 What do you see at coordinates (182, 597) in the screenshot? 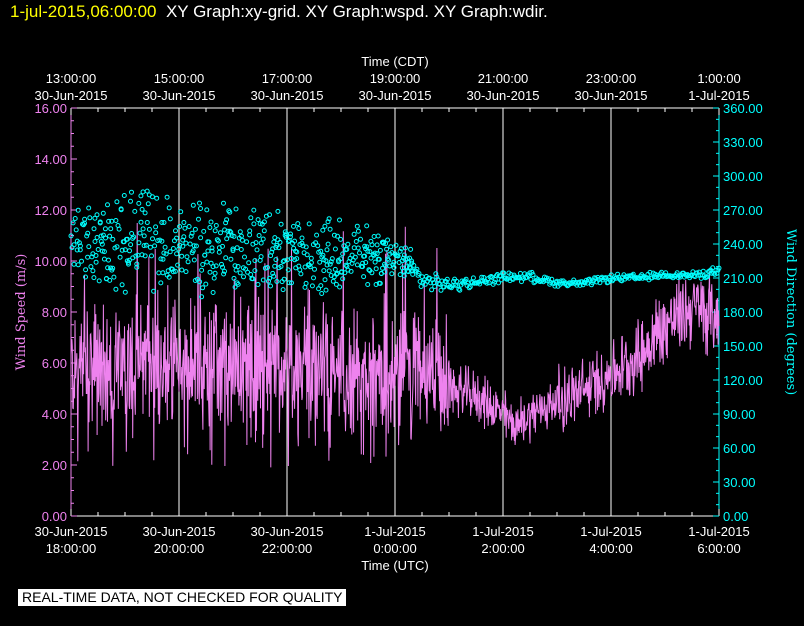
I see `quality-notice: REAL-TIME DATA, NOT CHECKED FOR QUALITY` at bounding box center [182, 597].